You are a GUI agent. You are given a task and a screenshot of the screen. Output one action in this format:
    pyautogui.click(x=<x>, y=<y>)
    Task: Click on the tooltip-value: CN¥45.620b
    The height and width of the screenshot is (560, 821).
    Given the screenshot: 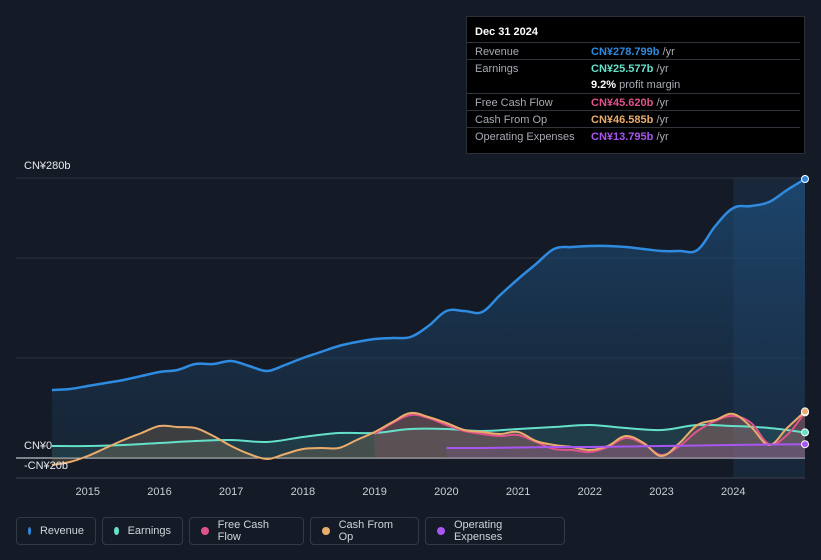 What is the action you would take?
    pyautogui.click(x=622, y=103)
    